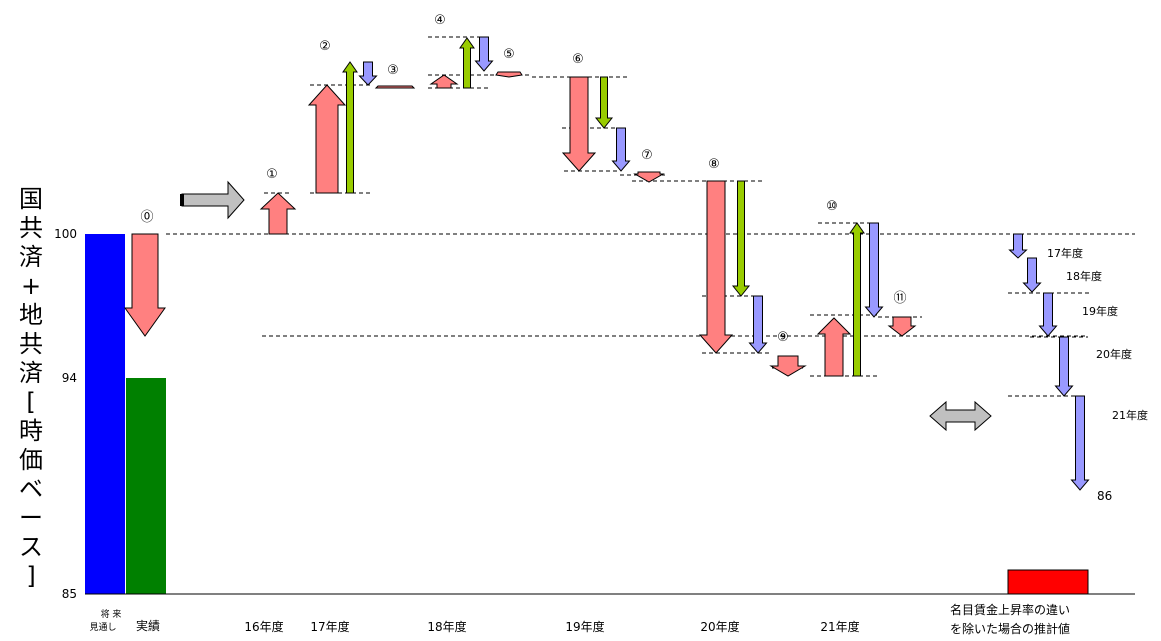 This screenshot has width=1161, height=641. What do you see at coordinates (31, 431) in the screenshot?
I see `y-axis-label-char: 時` at bounding box center [31, 431].